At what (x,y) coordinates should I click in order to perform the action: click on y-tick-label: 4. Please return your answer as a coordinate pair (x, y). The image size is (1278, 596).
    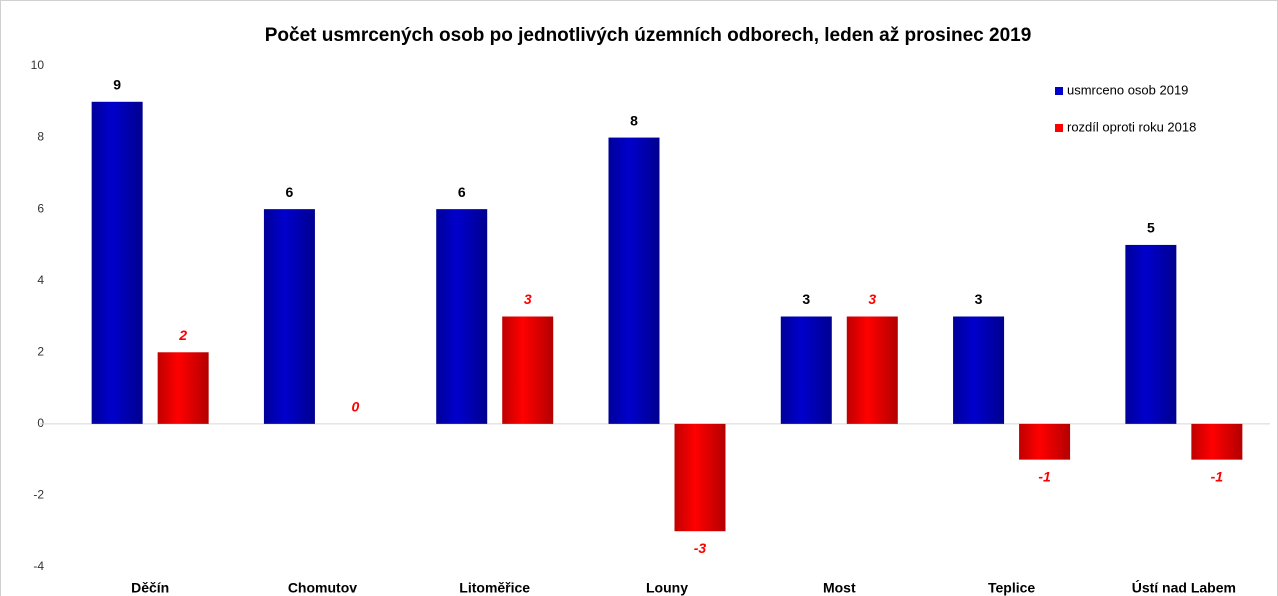
    Looking at the image, I should click on (40, 280).